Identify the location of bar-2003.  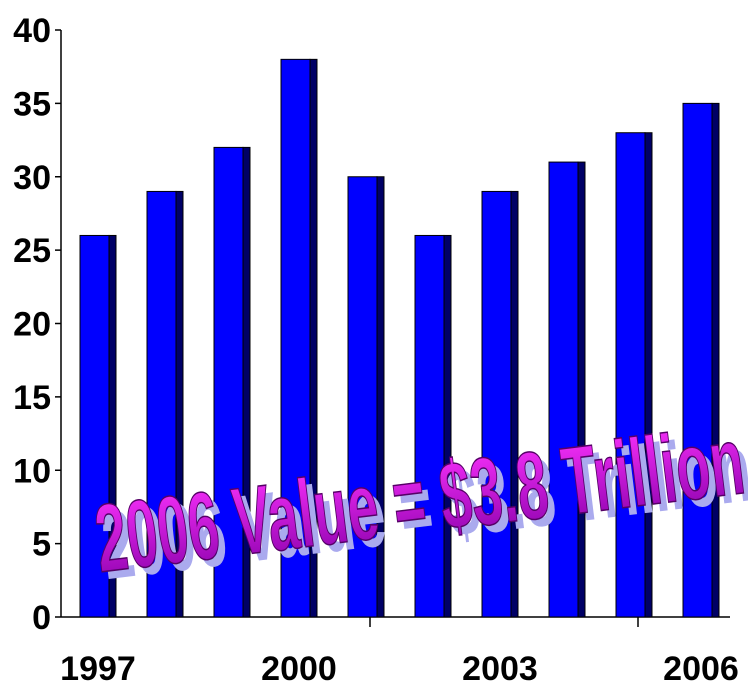
(500, 404).